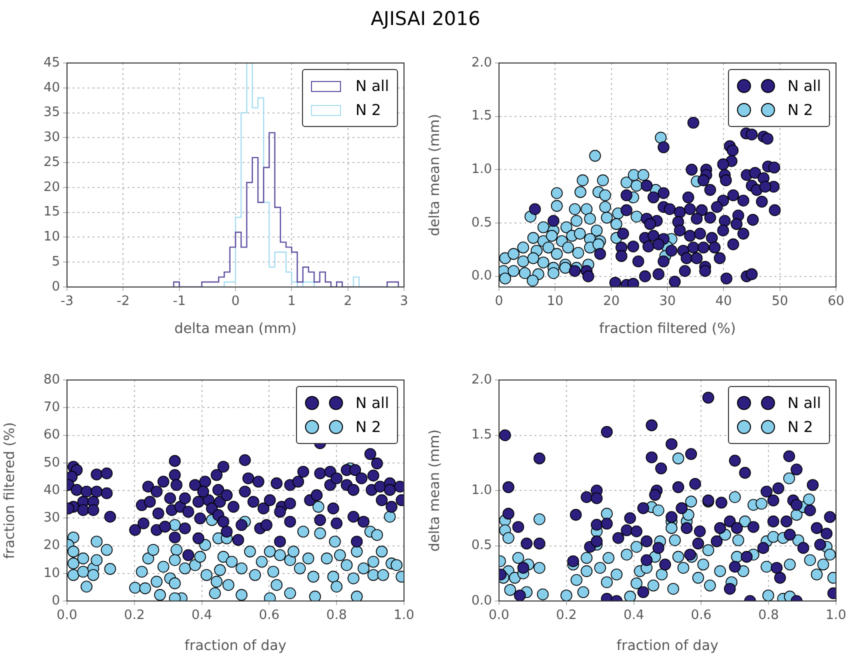 The image size is (851, 657). I want to click on y-axis-title: fraction filtered (%), so click(10, 490).